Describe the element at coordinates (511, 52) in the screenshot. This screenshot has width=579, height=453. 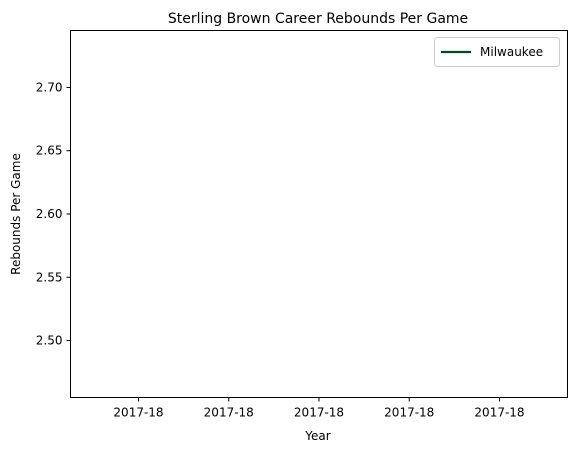
I see `legend-label-milwaukee: Milwaukee` at that location.